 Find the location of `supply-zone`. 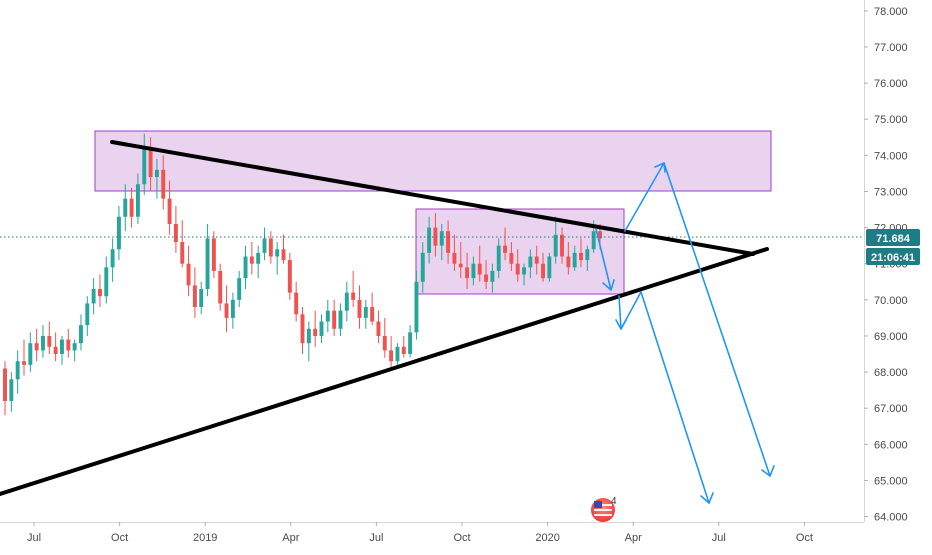

supply-zone is located at coordinates (433, 161).